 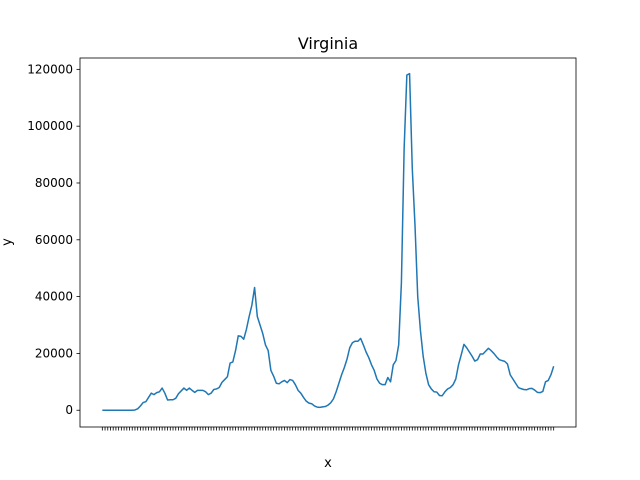 I want to click on y-axis: 0 20000 40000 60000 80000 100000 120000, so click(x=53, y=239).